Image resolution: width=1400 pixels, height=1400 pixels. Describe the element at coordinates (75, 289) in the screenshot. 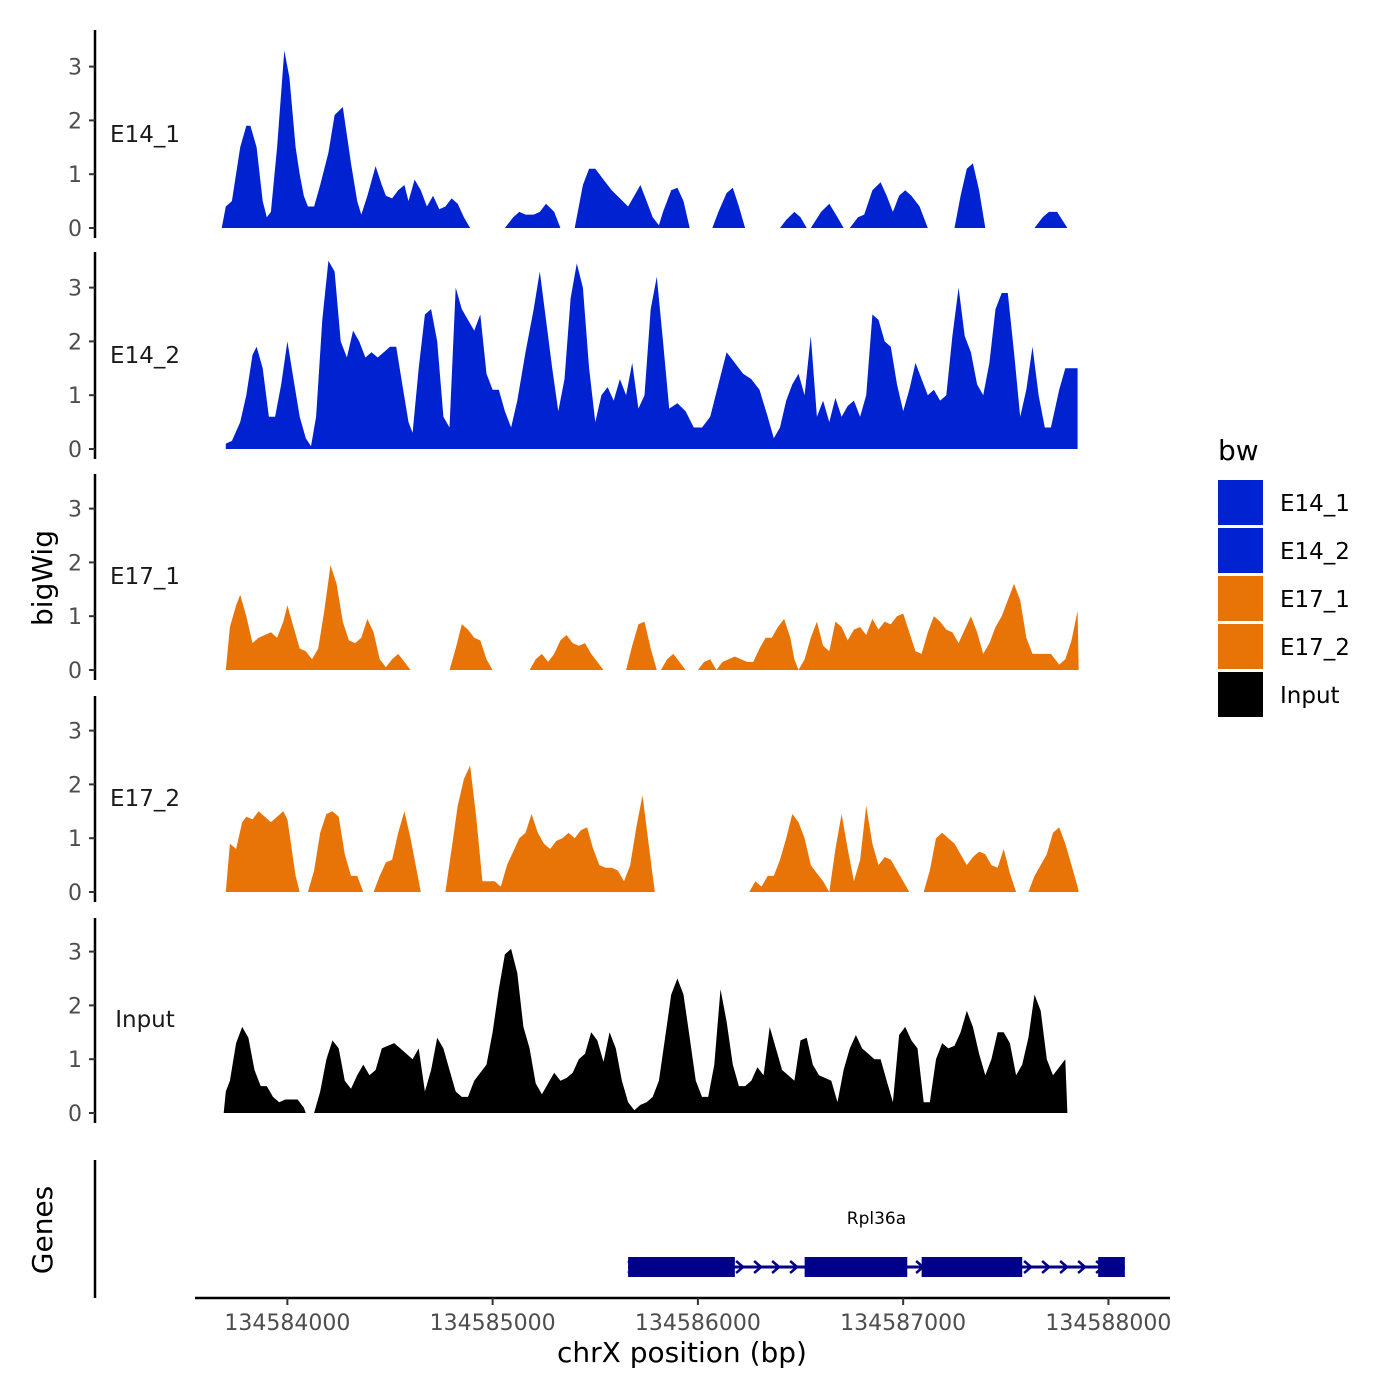

I see `y-tick-label-e14-2-3: 3` at that location.